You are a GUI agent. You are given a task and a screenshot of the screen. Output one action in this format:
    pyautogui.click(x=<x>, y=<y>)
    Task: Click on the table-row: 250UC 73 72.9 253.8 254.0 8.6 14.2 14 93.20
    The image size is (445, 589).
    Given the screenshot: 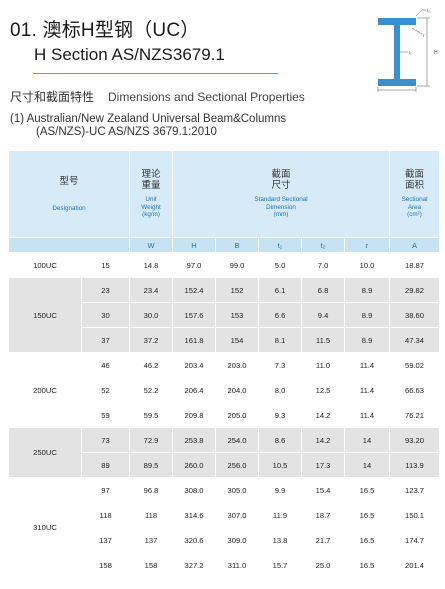 What is the action you would take?
    pyautogui.click(x=224, y=452)
    